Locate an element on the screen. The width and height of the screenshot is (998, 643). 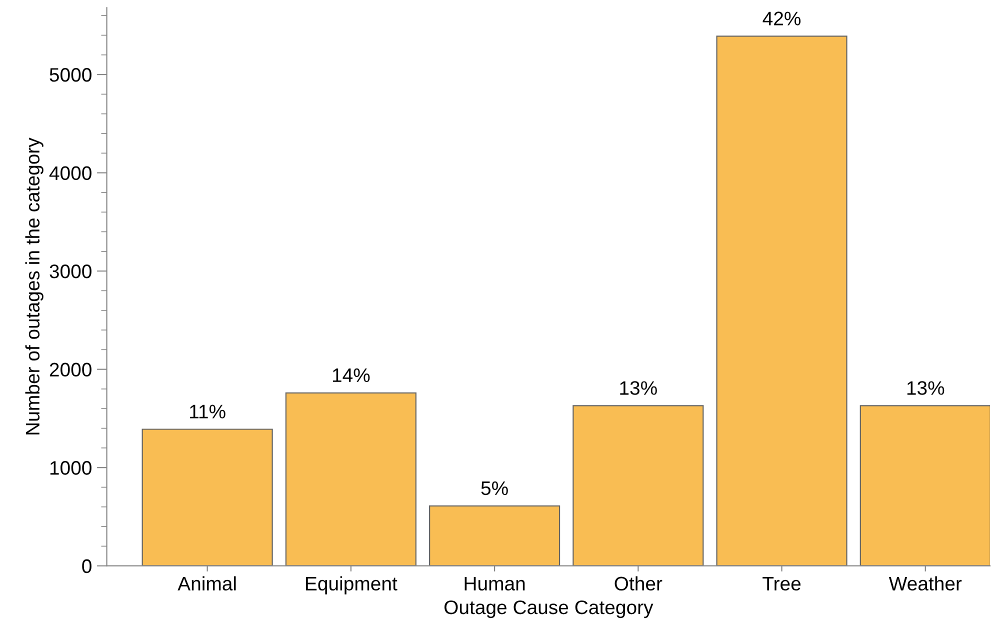
y-tick-label: 2000 is located at coordinates (71, 369).